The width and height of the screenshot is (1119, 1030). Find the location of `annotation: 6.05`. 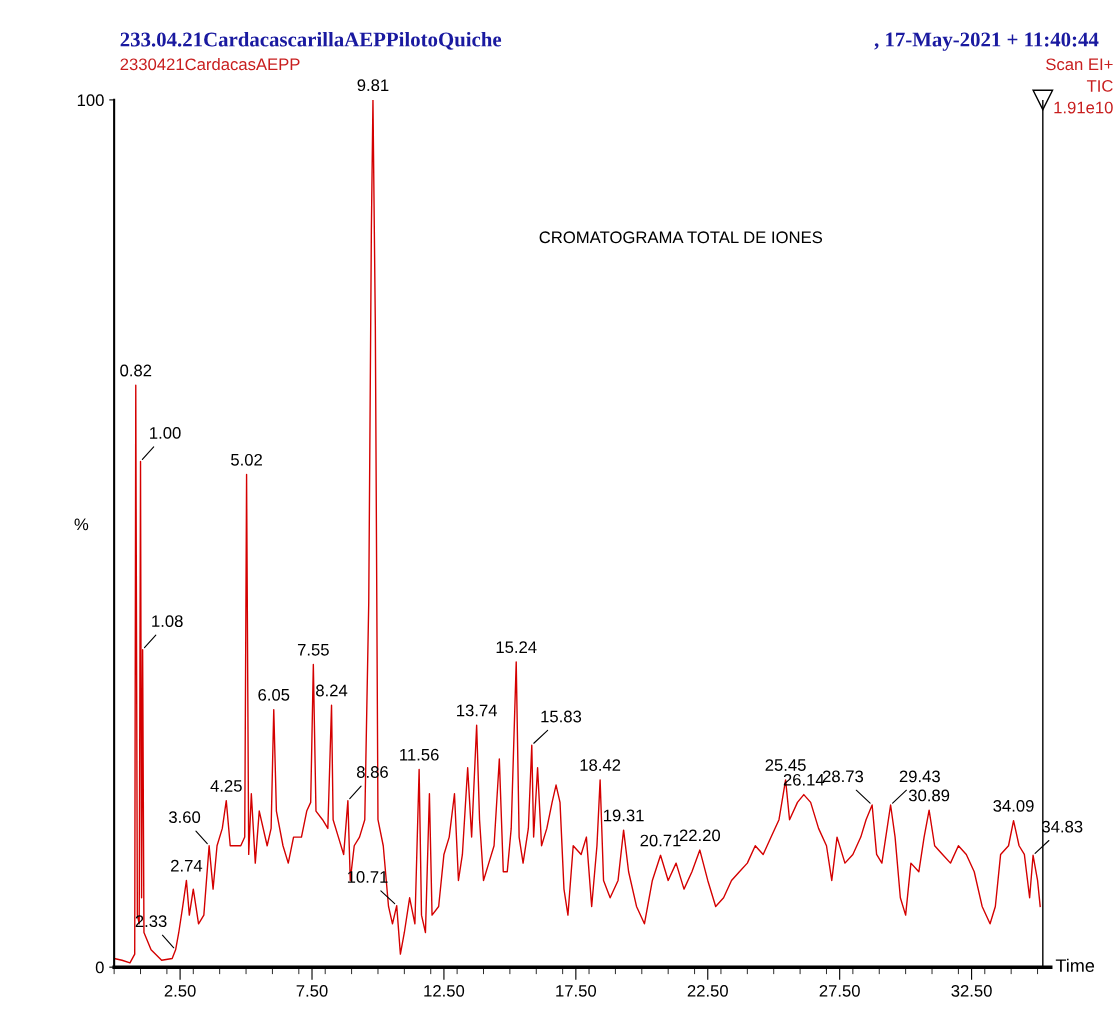

annotation: 6.05 is located at coordinates (274, 694).